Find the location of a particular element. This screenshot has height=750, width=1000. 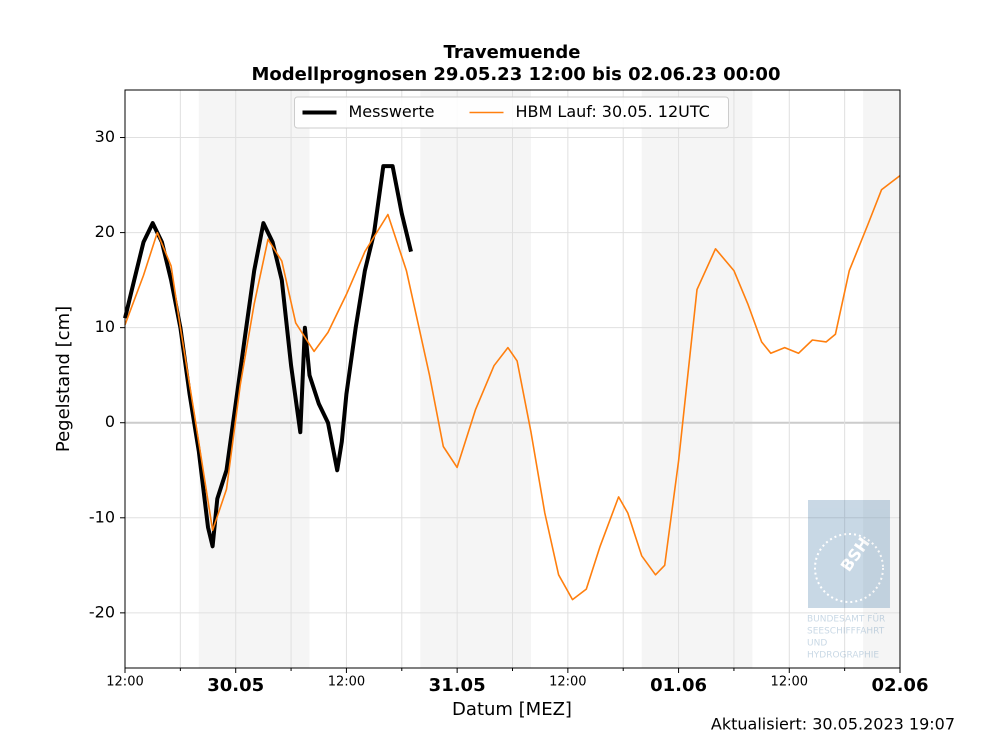

y-axis-label: Pegelstand [cm] is located at coordinates (63, 379).